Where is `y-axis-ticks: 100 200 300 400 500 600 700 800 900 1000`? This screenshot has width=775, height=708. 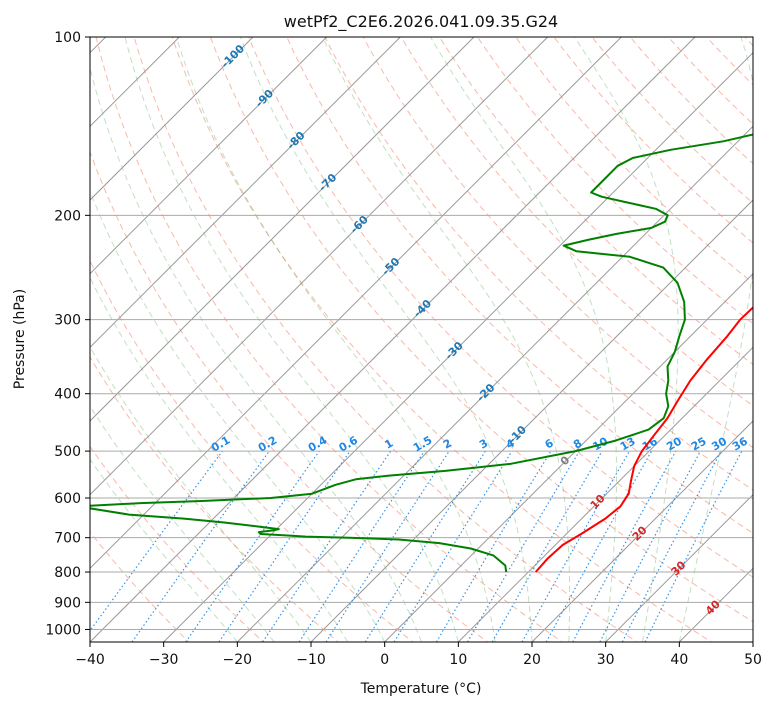
y-axis-ticks: 100 200 300 400 500 600 700 800 900 1000 is located at coordinates (67, 334).